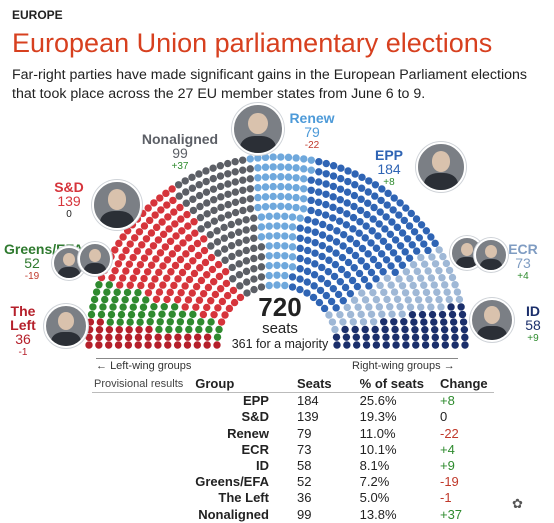 The height and width of the screenshot is (523, 554). I want to click on label-renew-name: Renew, so click(312, 118).